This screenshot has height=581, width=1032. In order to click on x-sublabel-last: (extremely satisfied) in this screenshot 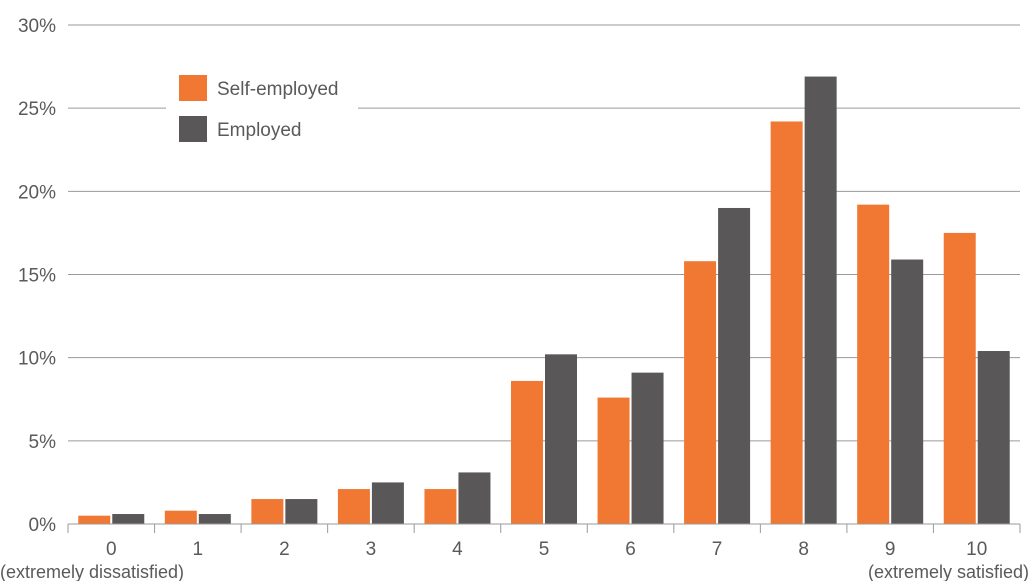, I will do `click(948, 571)`.